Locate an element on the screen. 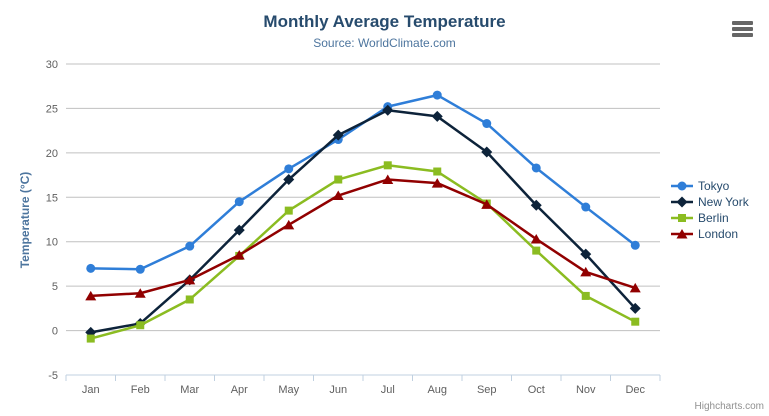 The height and width of the screenshot is (416, 769). x-axis-tick-label: Feb is located at coordinates (140, 390).